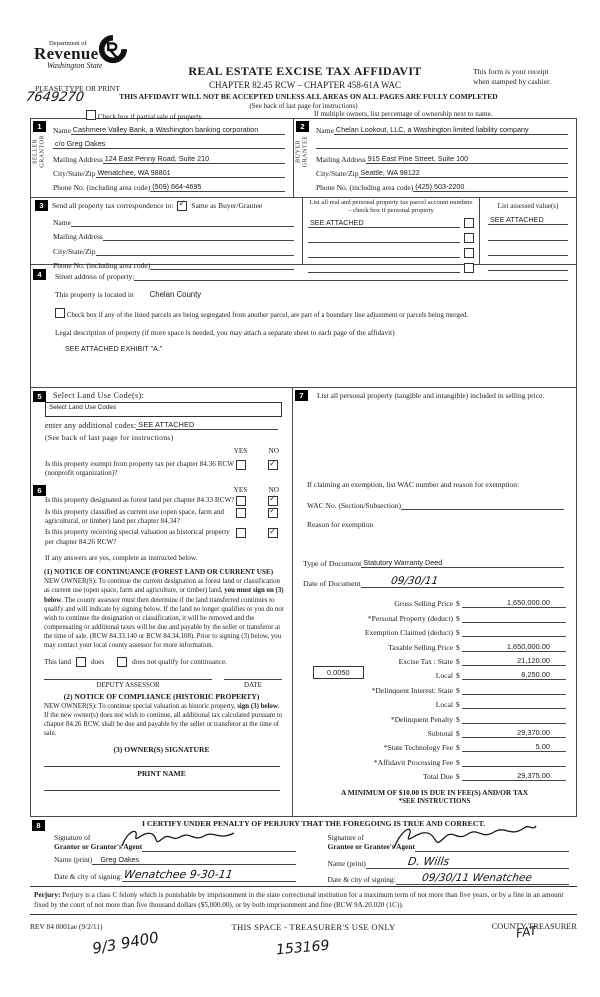  What do you see at coordinates (68, 43) in the screenshot?
I see `logo-dept-text: Department of` at bounding box center [68, 43].